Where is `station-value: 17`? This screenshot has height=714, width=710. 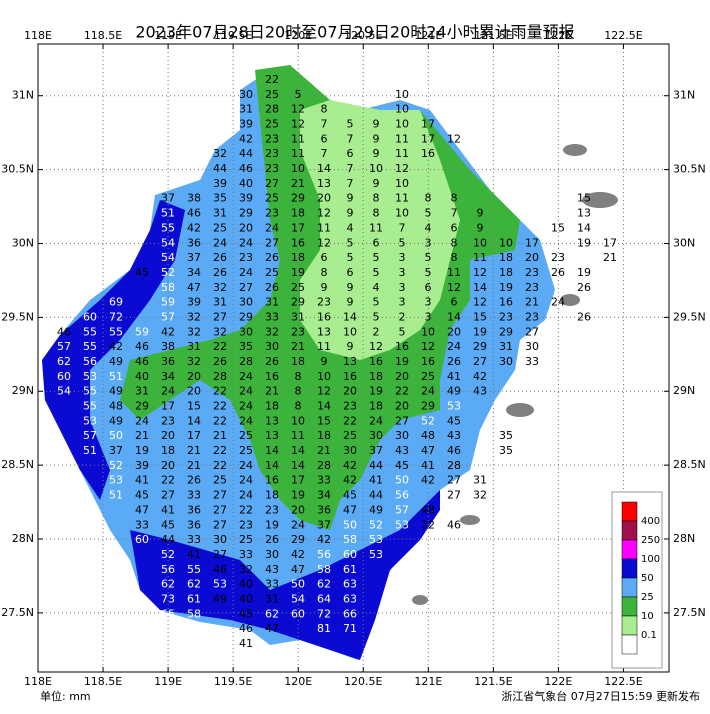
station-value: 17 is located at coordinates (298, 227).